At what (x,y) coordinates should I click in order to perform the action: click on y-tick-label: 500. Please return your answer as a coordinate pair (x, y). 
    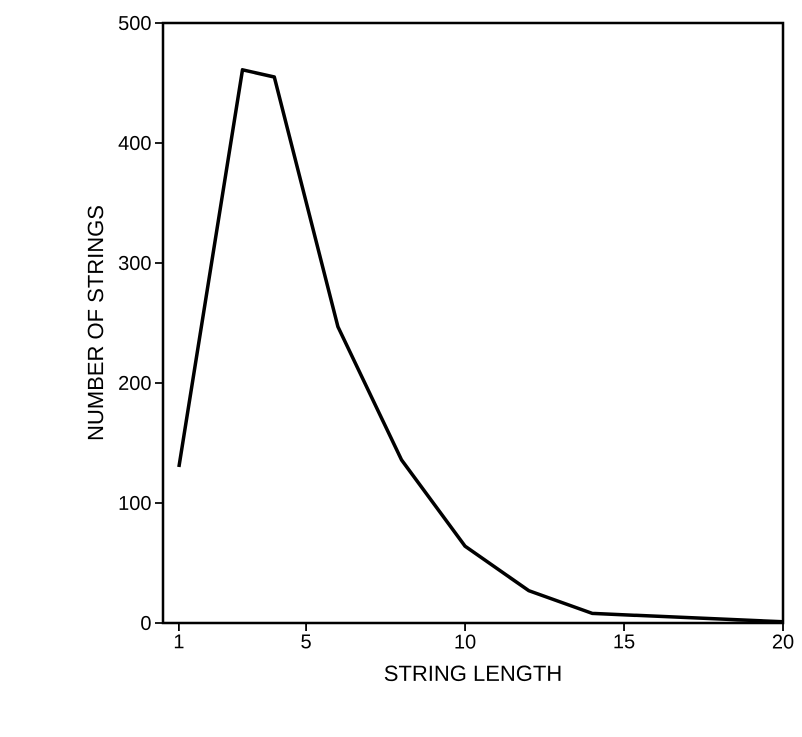
    Looking at the image, I should click on (134, 23).